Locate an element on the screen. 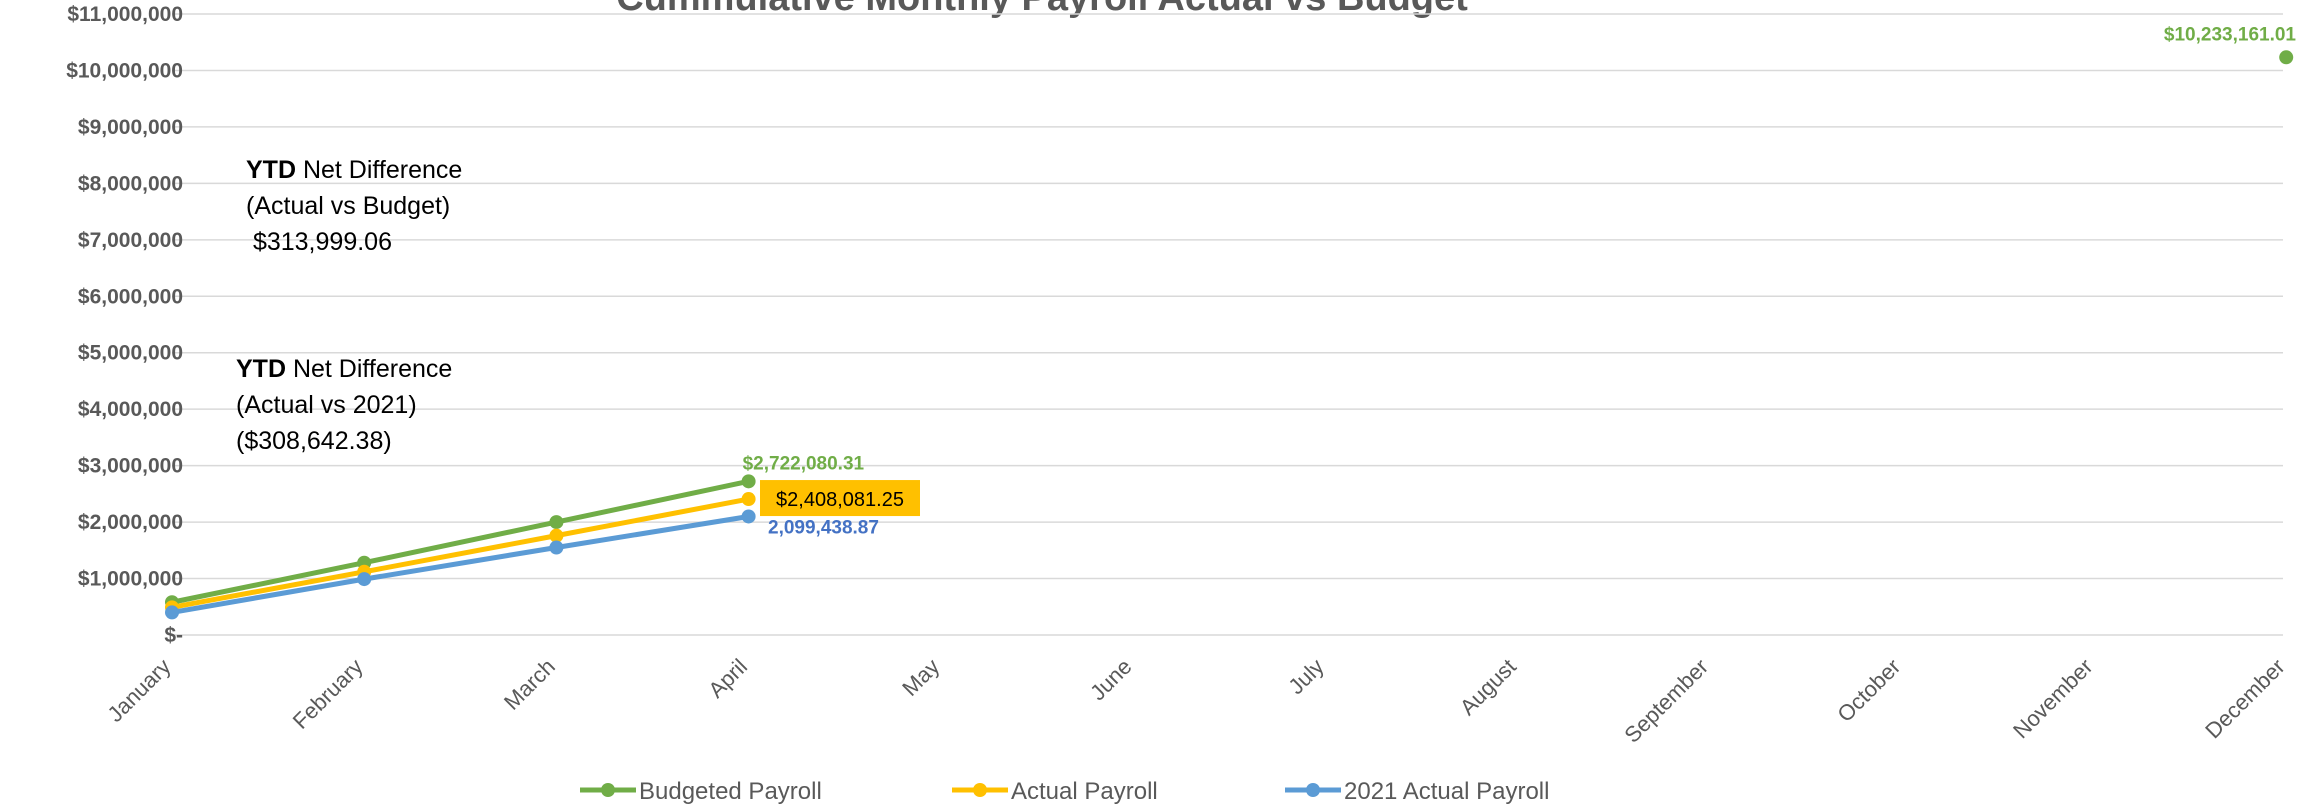  x-tick-label: July is located at coordinates (1305, 676).